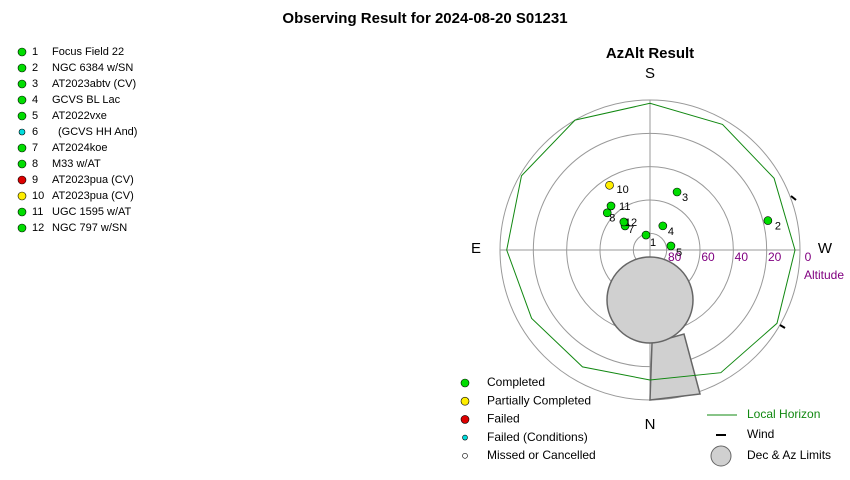 This screenshot has width=850, height=480. What do you see at coordinates (92, 68) in the screenshot?
I see `list-name: NGC 6384 w/SN` at bounding box center [92, 68].